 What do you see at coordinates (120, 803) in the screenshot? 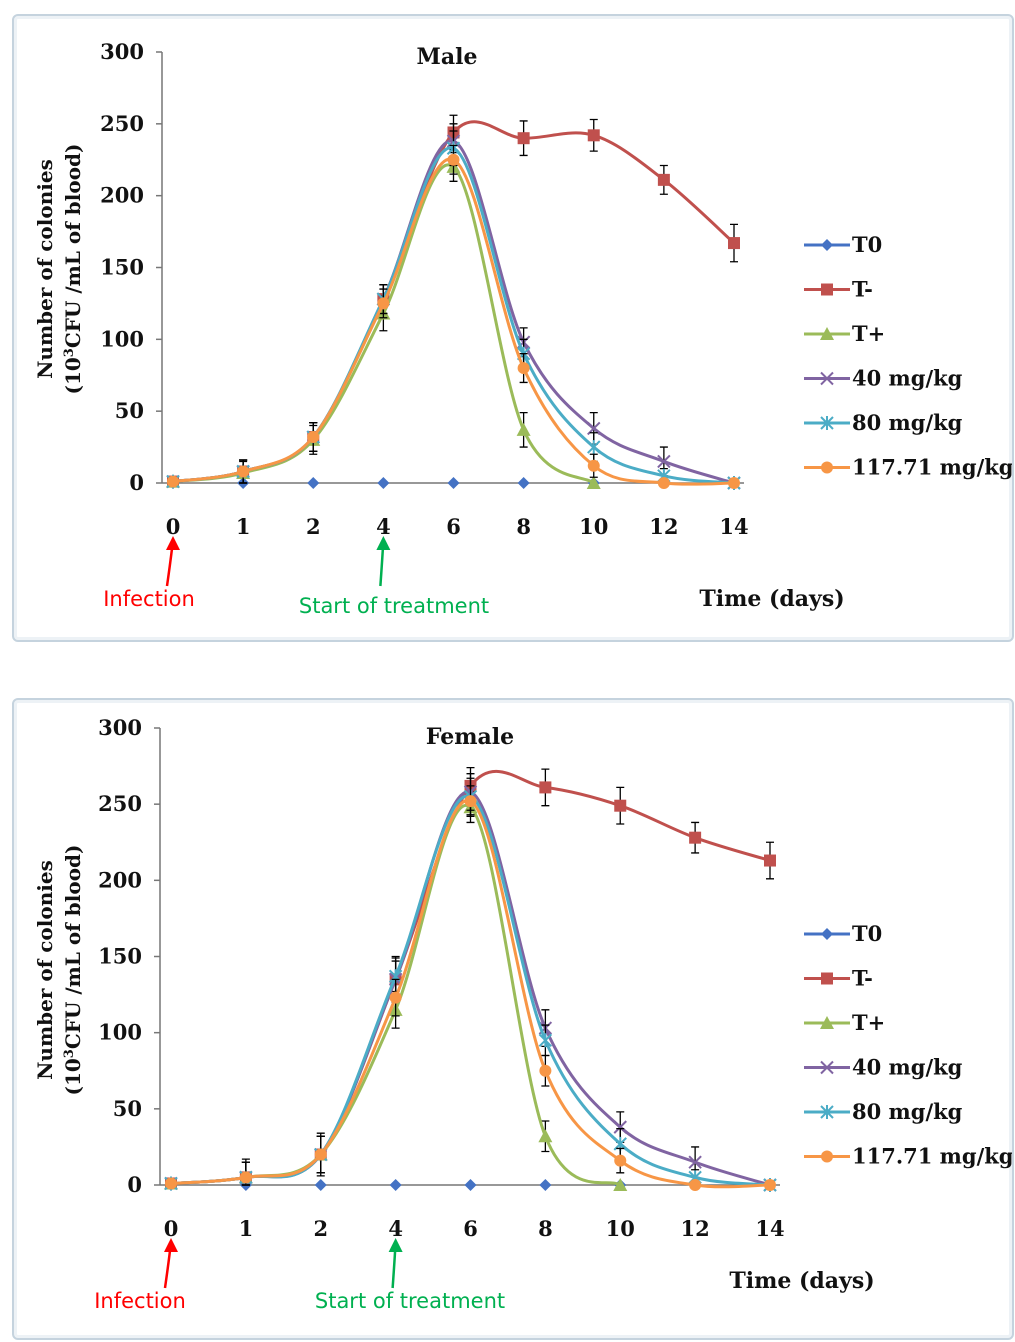
I see `y-tick-label: 250` at bounding box center [120, 803].